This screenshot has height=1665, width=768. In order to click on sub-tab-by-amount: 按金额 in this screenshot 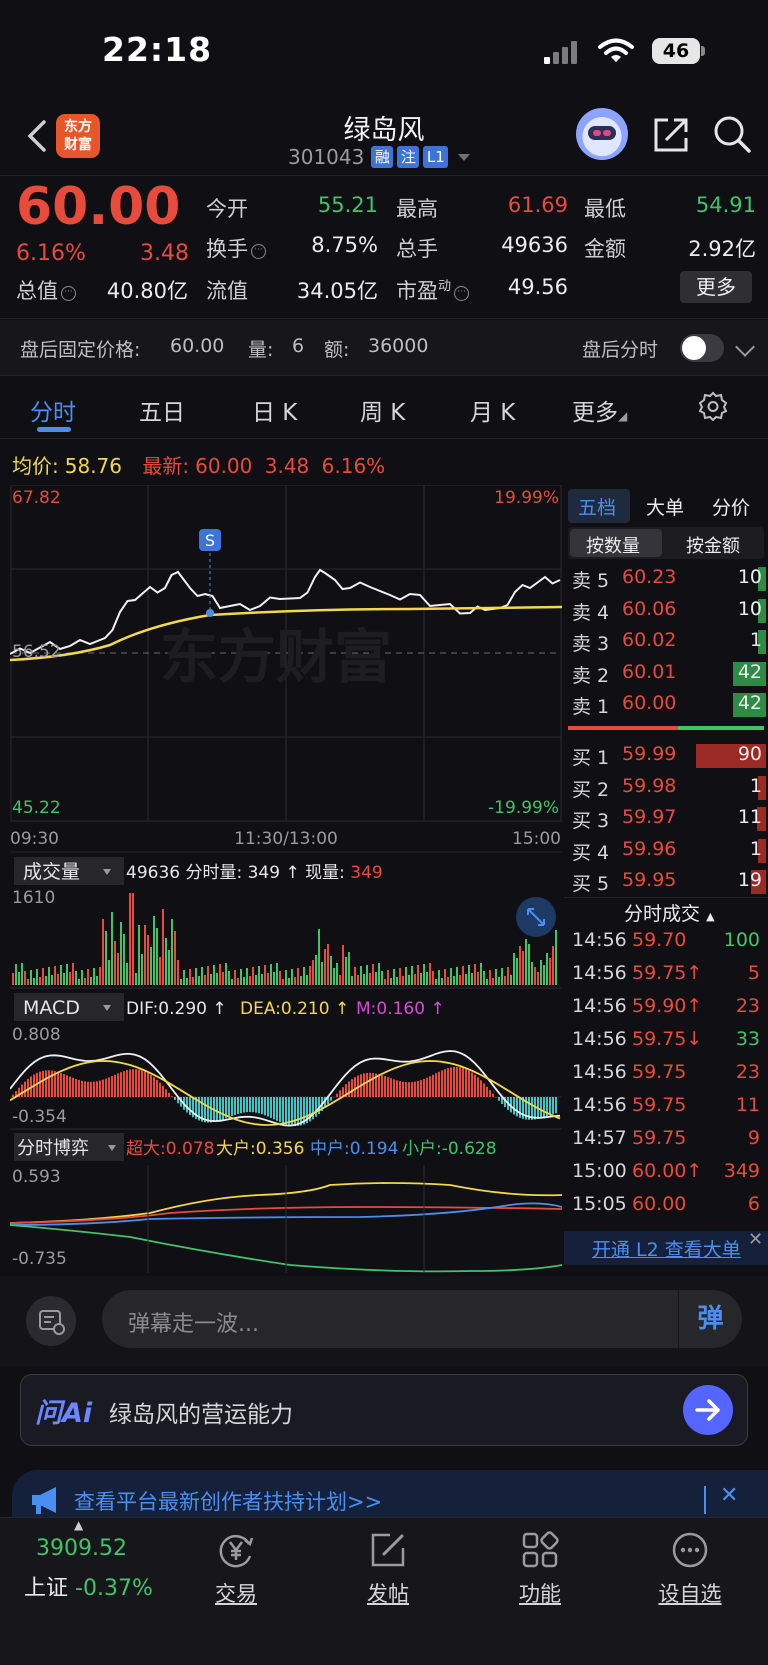, I will do `click(713, 546)`.